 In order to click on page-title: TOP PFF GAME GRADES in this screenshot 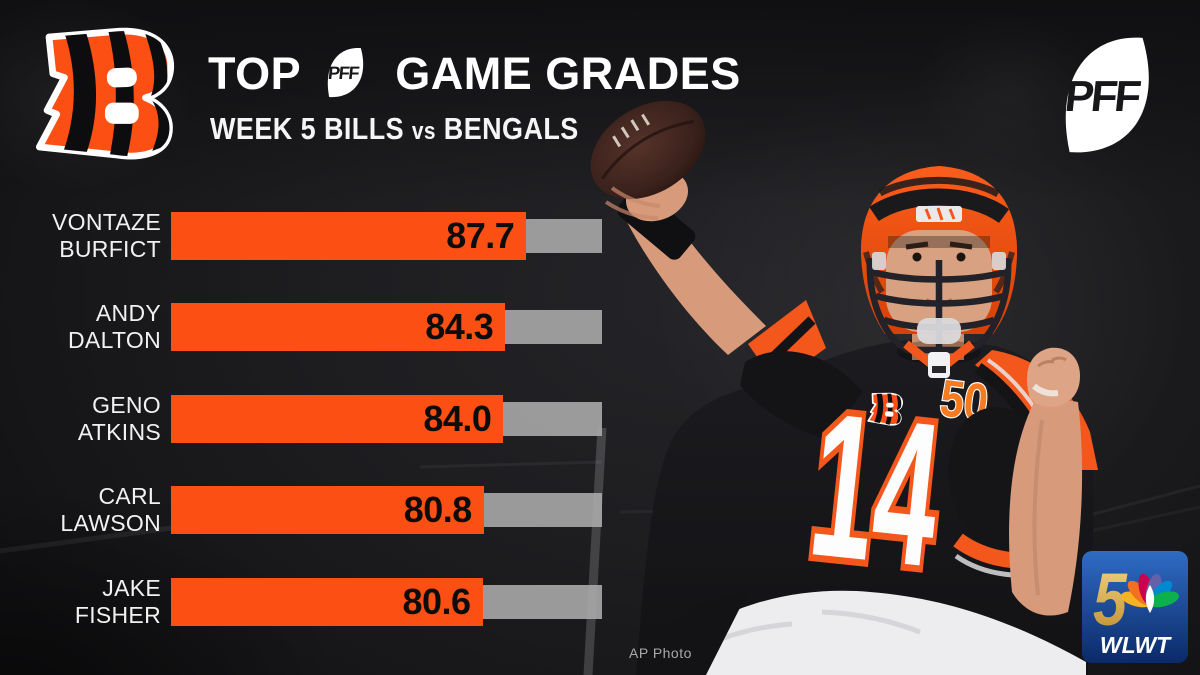, I will do `click(474, 74)`.